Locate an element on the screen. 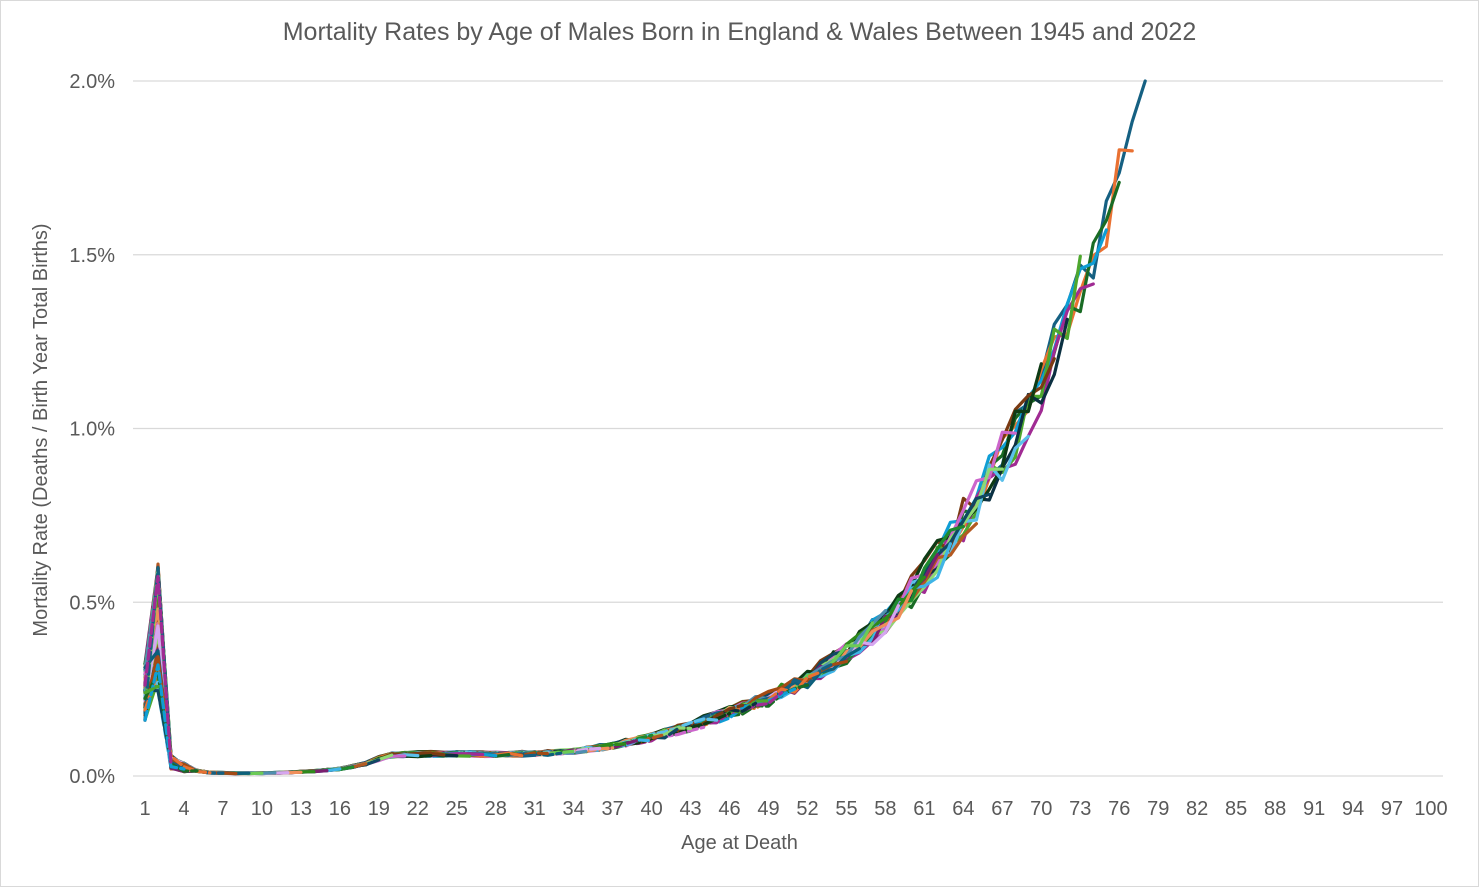 The width and height of the screenshot is (1479, 887). x-tick-label: 73 is located at coordinates (1080, 809).